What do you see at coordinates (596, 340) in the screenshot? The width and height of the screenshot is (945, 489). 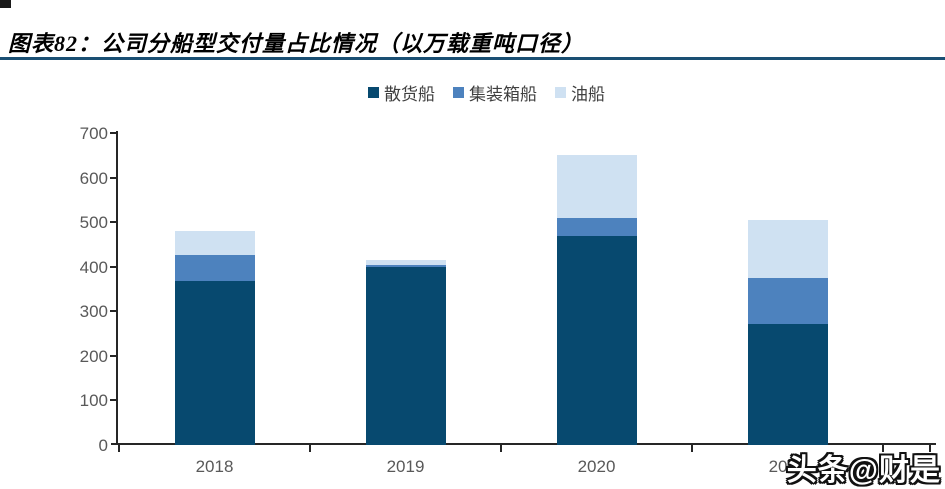 I see `bar-segment-2020-散货船` at bounding box center [596, 340].